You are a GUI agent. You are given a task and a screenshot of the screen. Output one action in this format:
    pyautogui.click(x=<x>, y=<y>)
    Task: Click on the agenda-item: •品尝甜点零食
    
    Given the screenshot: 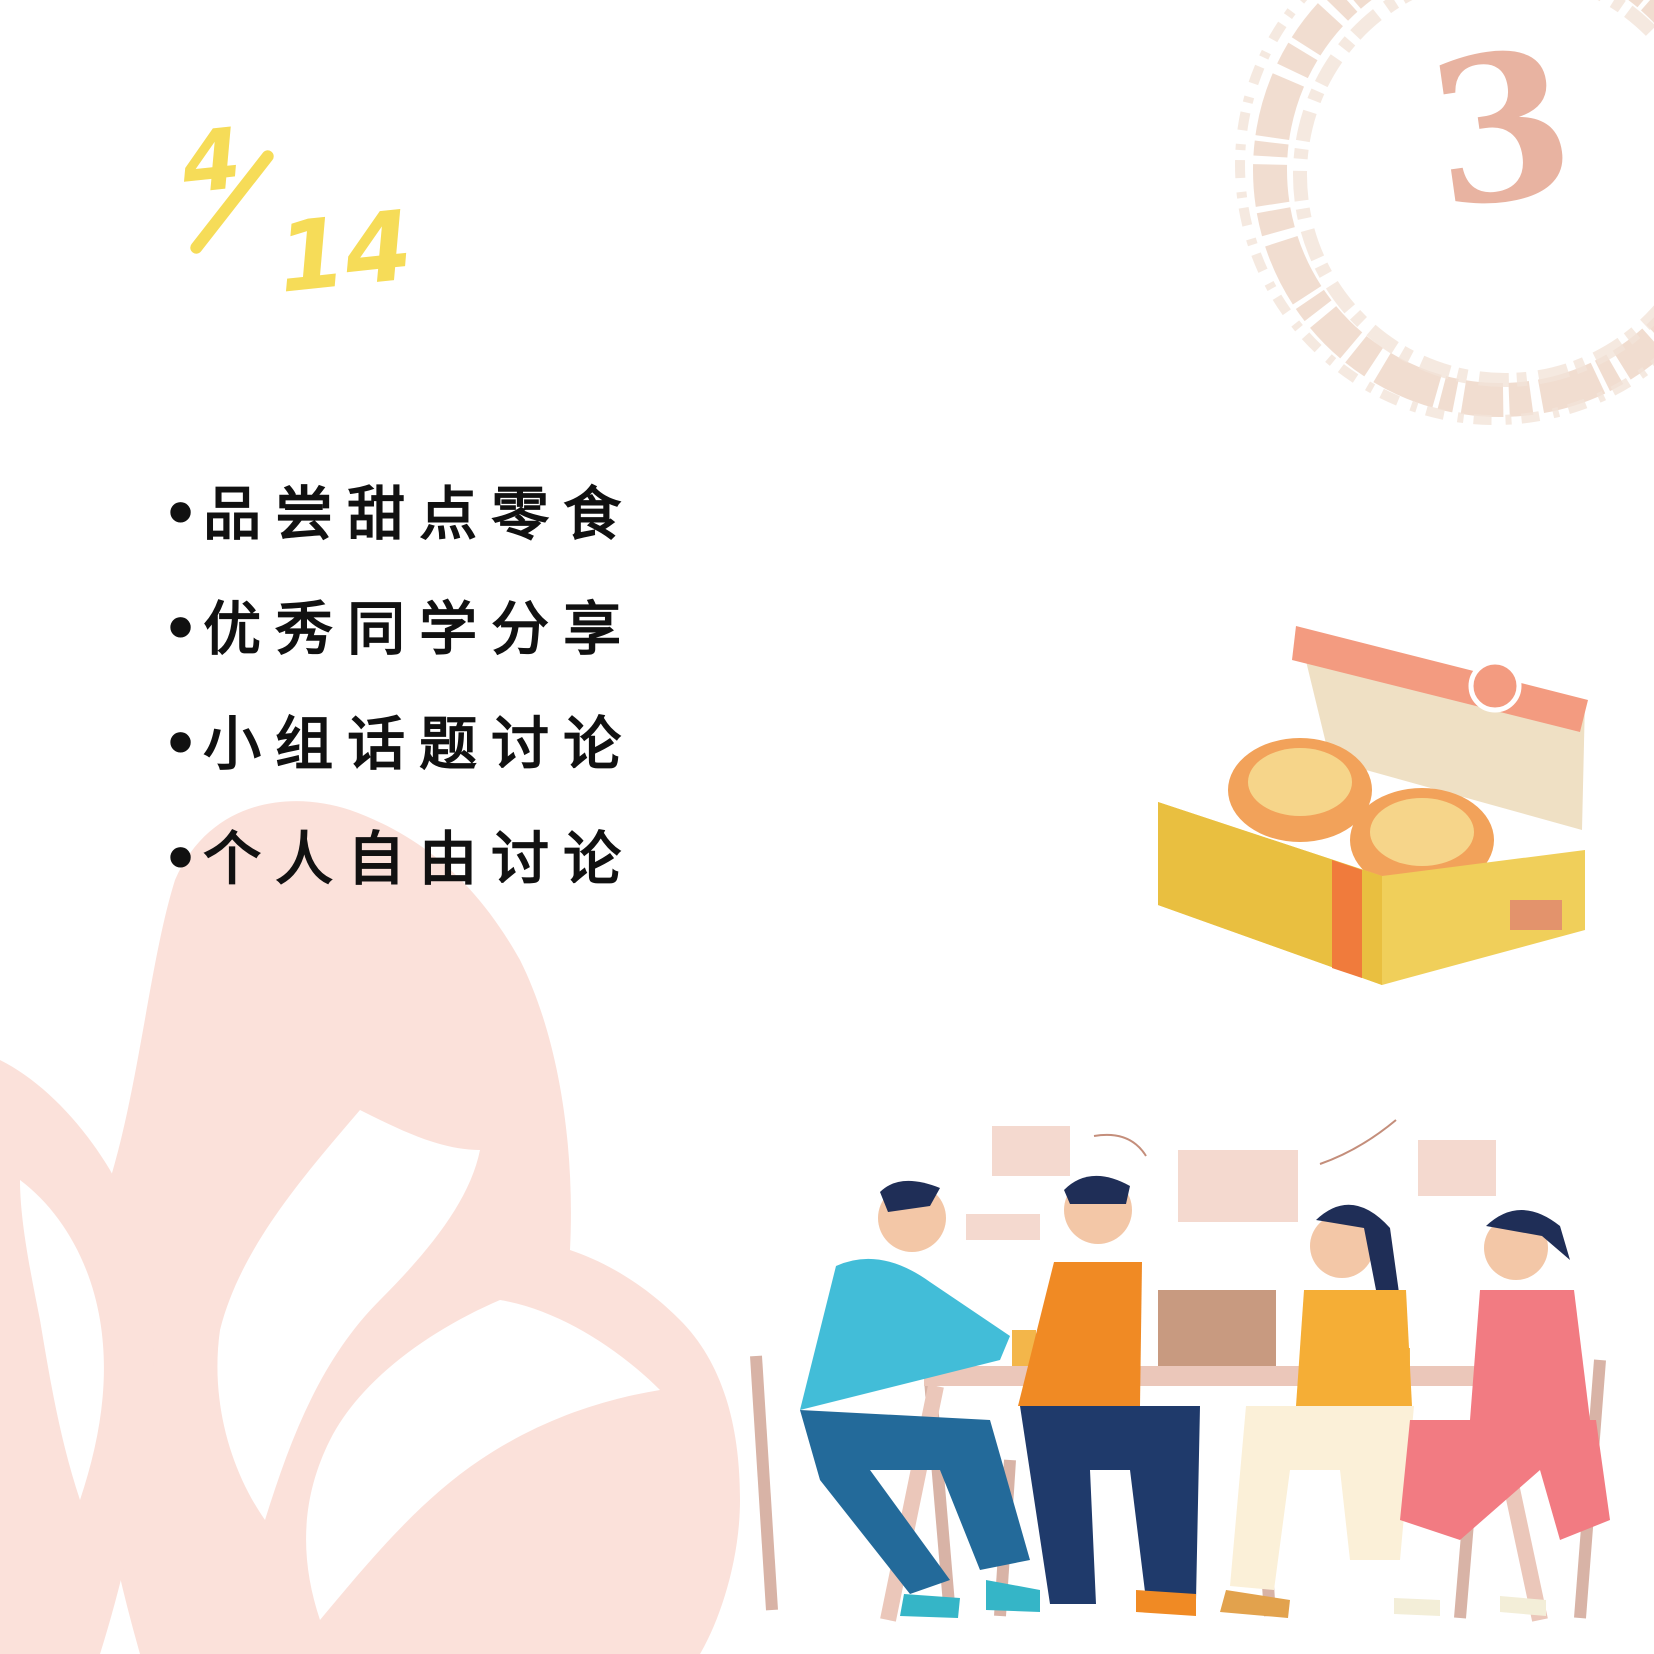 What is the action you would take?
    pyautogui.click(x=398, y=531)
    